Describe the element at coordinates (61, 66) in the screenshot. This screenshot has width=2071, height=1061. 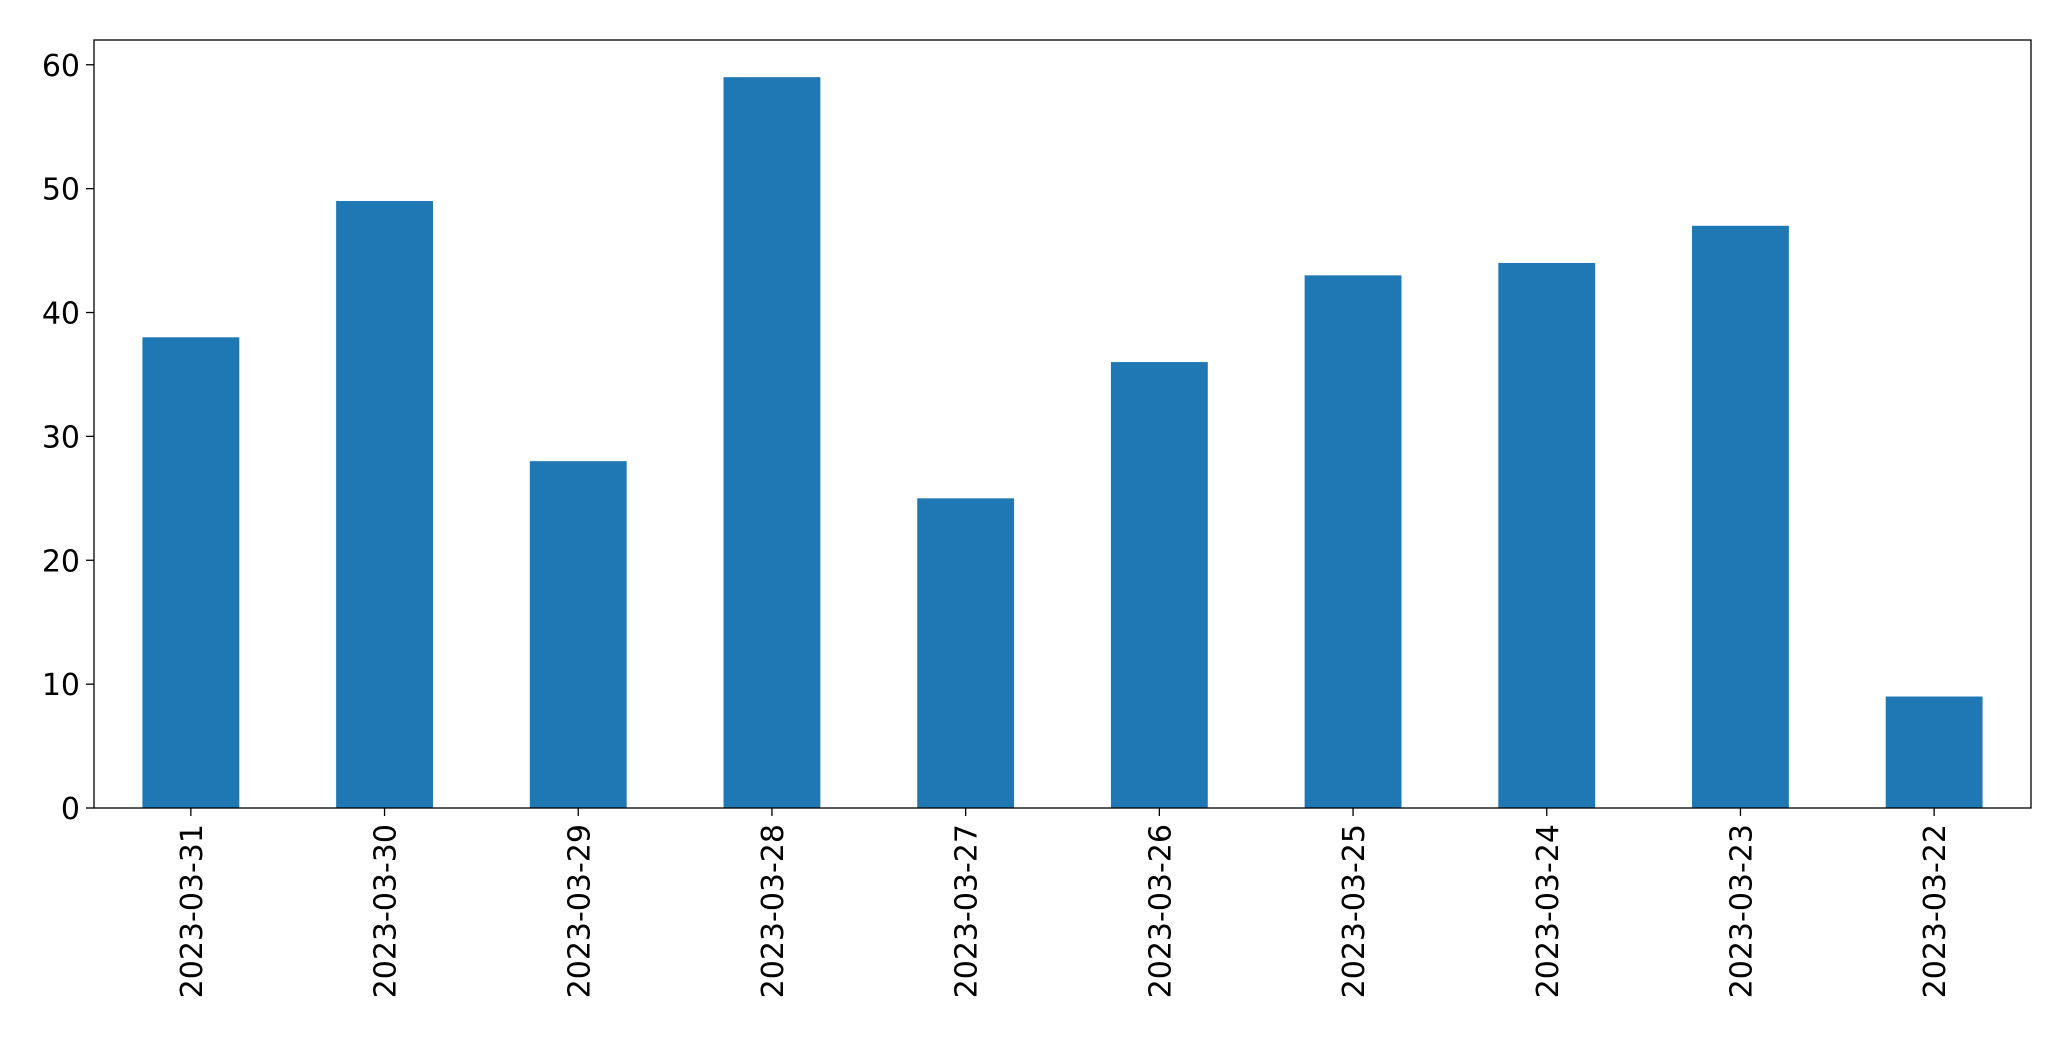
I see `y-tick-label: 60` at that location.